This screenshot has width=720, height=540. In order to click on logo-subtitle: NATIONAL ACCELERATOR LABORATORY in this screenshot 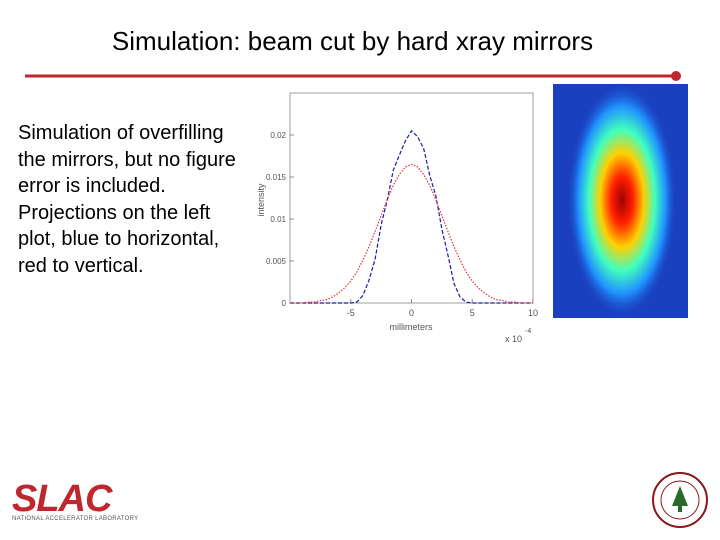, I will do `click(75, 519)`.